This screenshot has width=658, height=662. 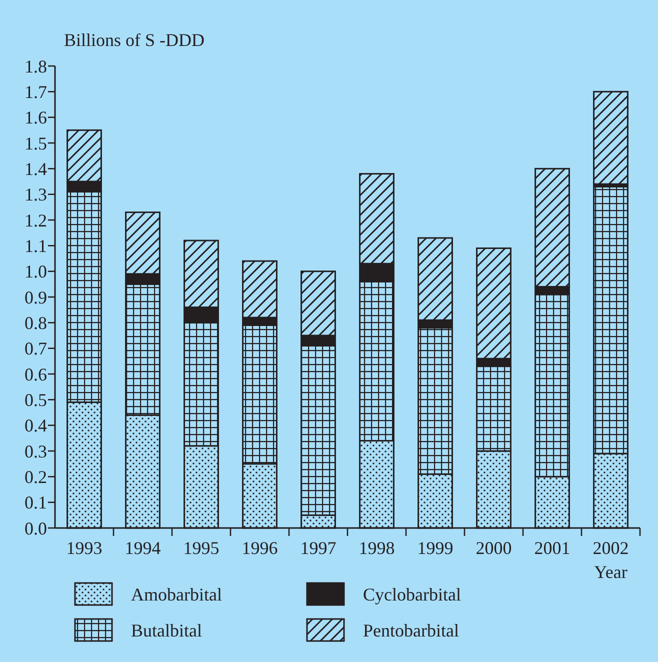 What do you see at coordinates (35, 66) in the screenshot?
I see `y-tick-label: 1.8` at bounding box center [35, 66].